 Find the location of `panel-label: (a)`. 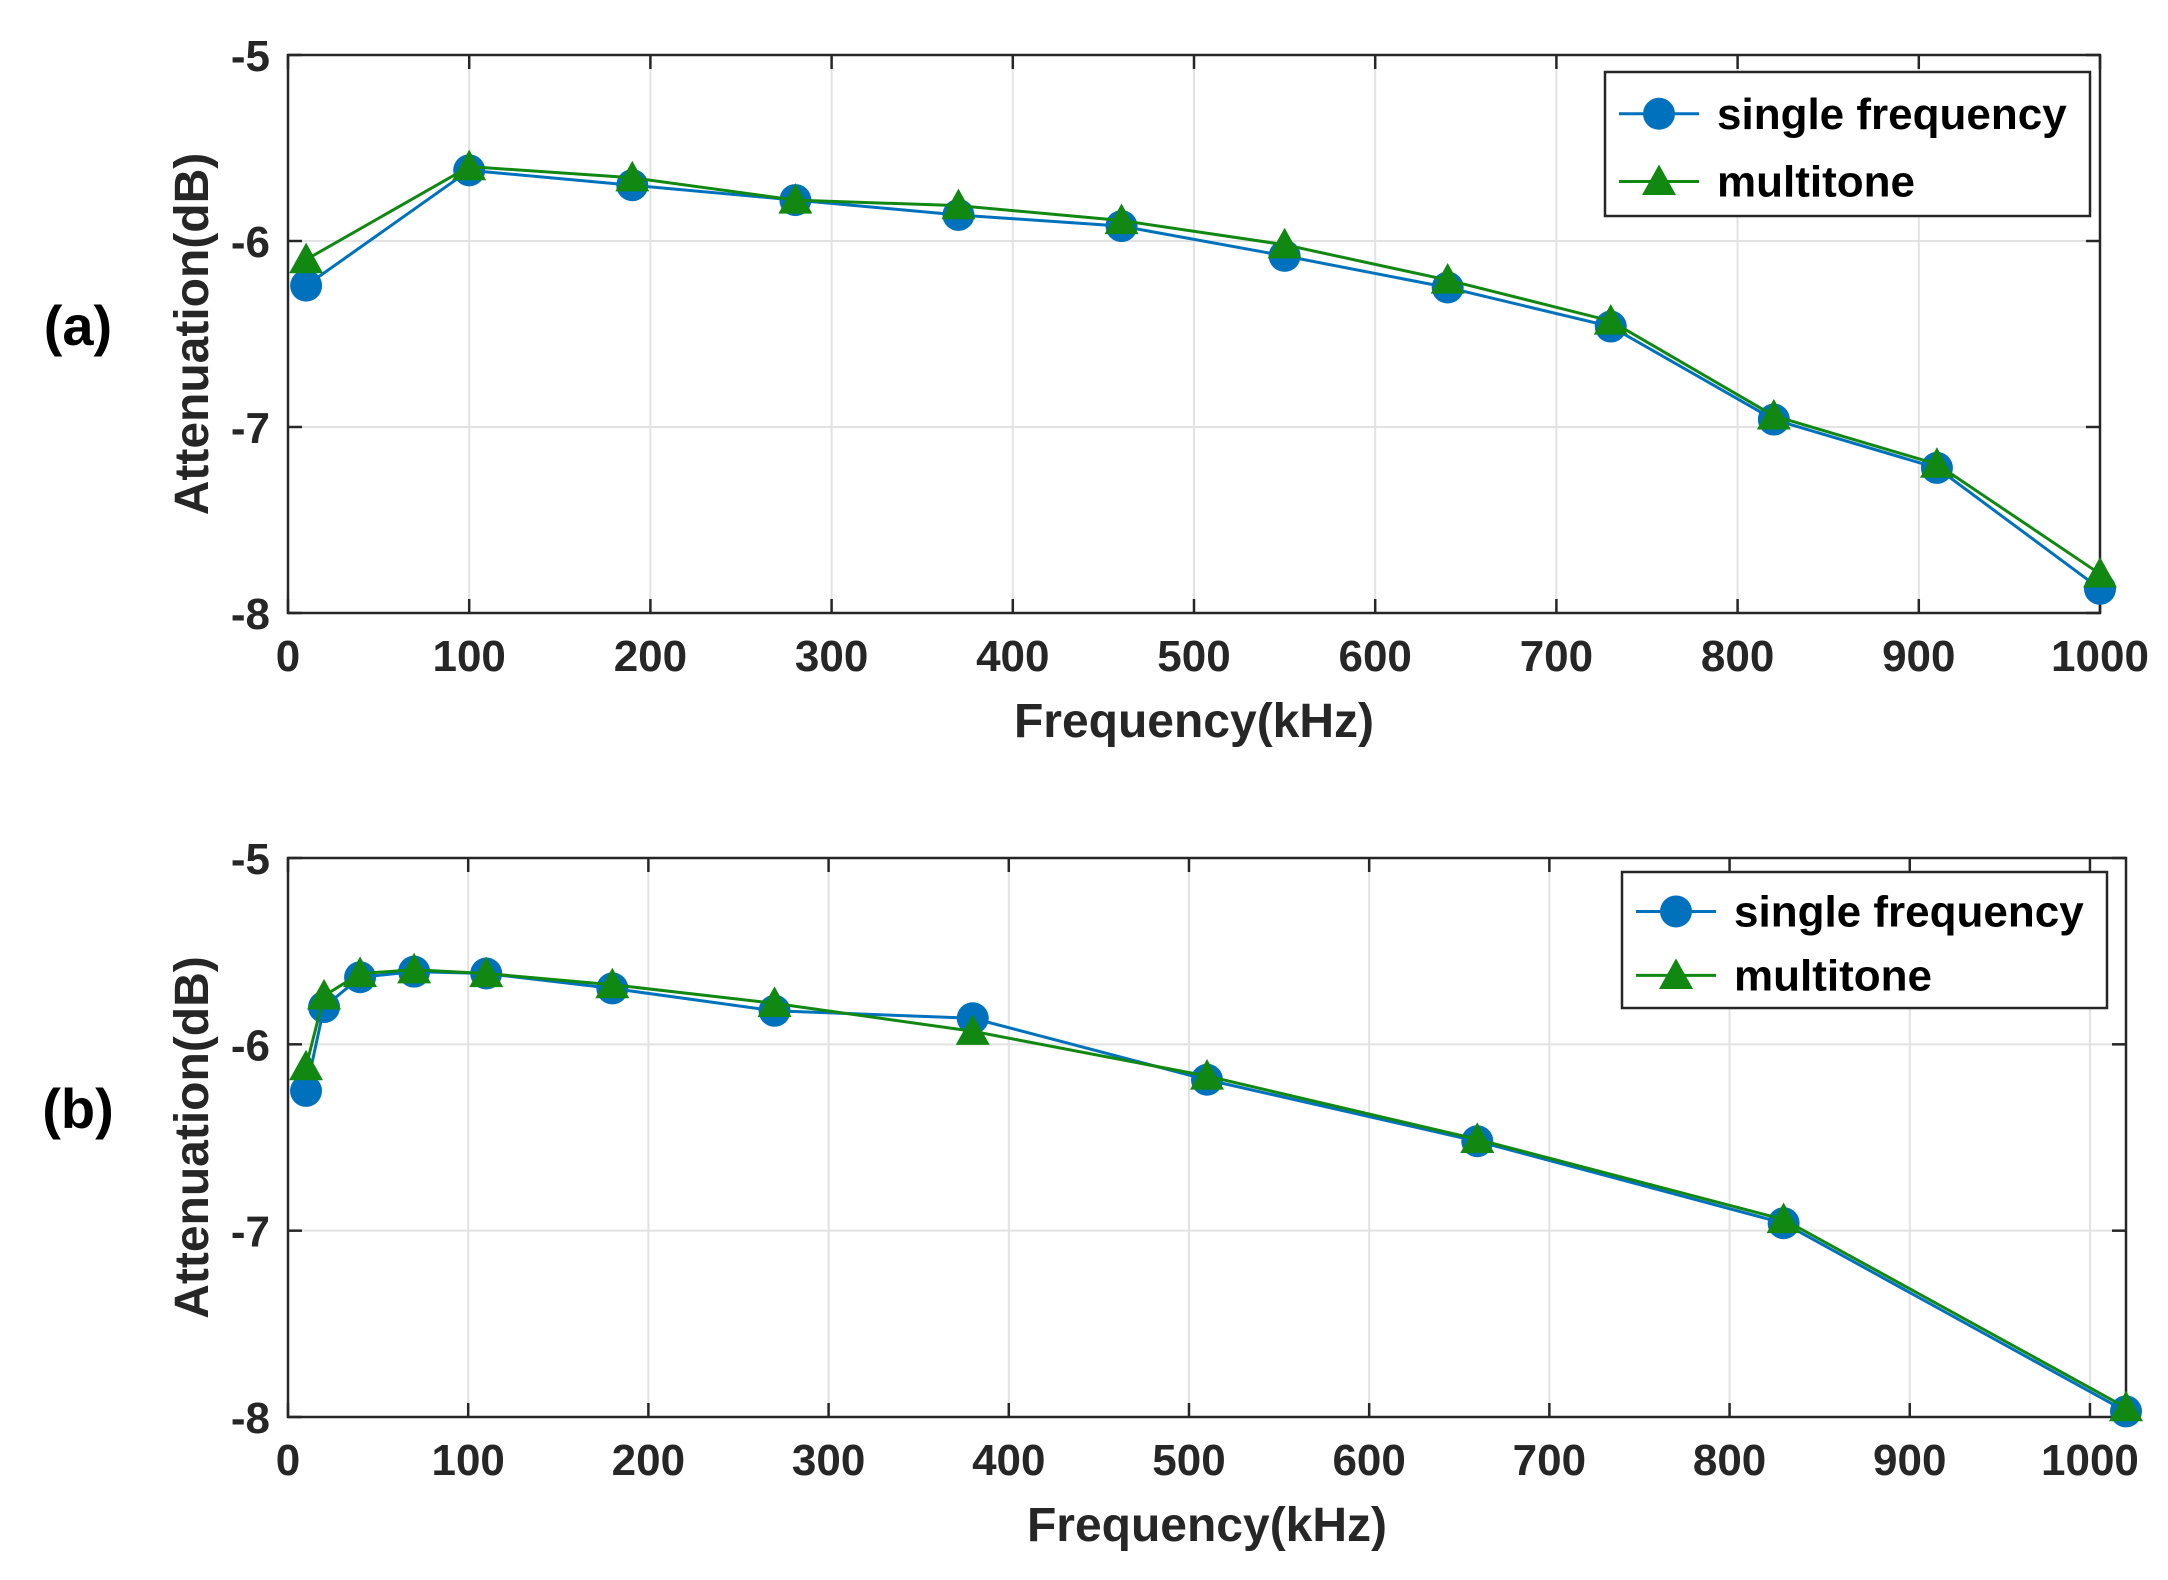

panel-label: (a) is located at coordinates (78, 325).